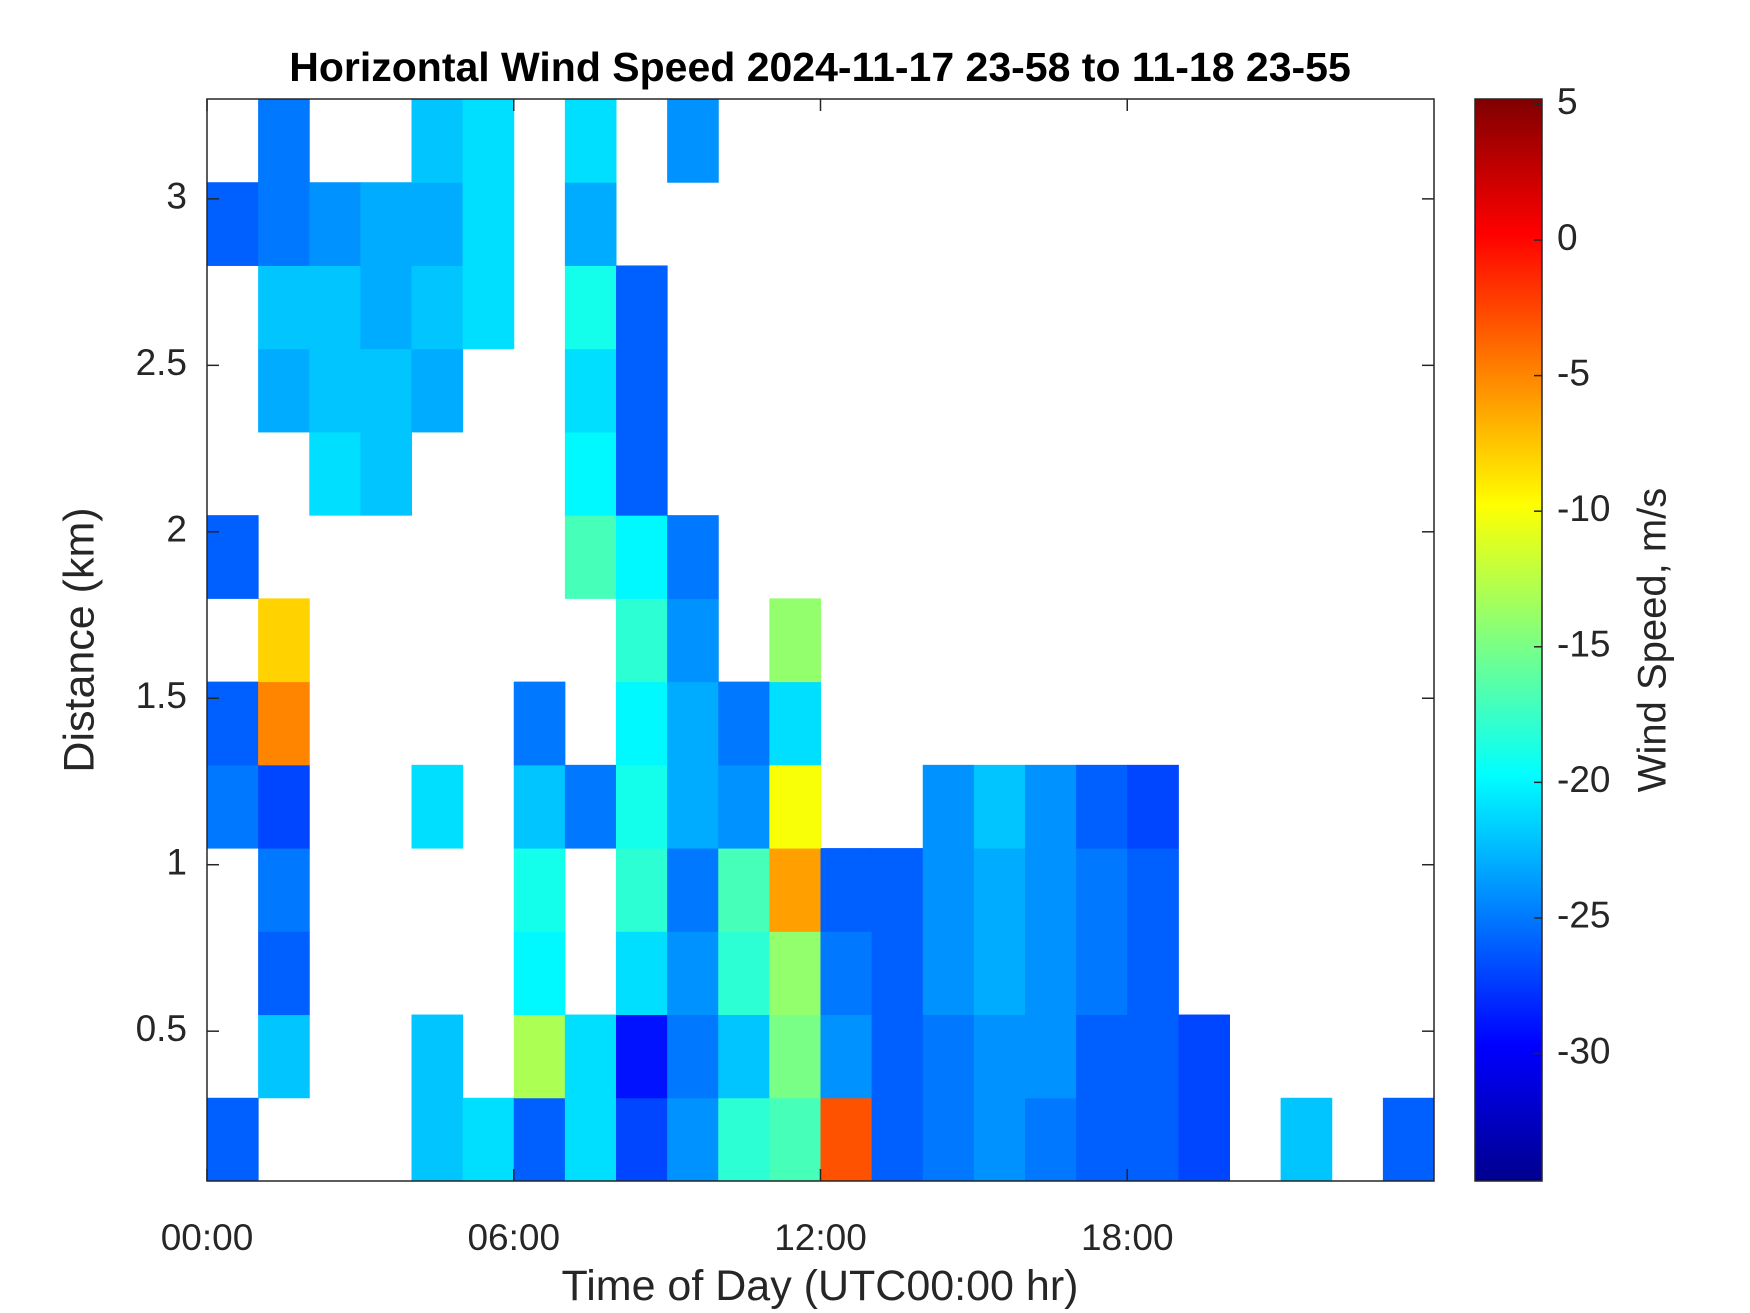 This screenshot has height=1313, width=1750. Describe the element at coordinates (1583, 779) in the screenshot. I see `colorbar-tick-label: -20` at that location.